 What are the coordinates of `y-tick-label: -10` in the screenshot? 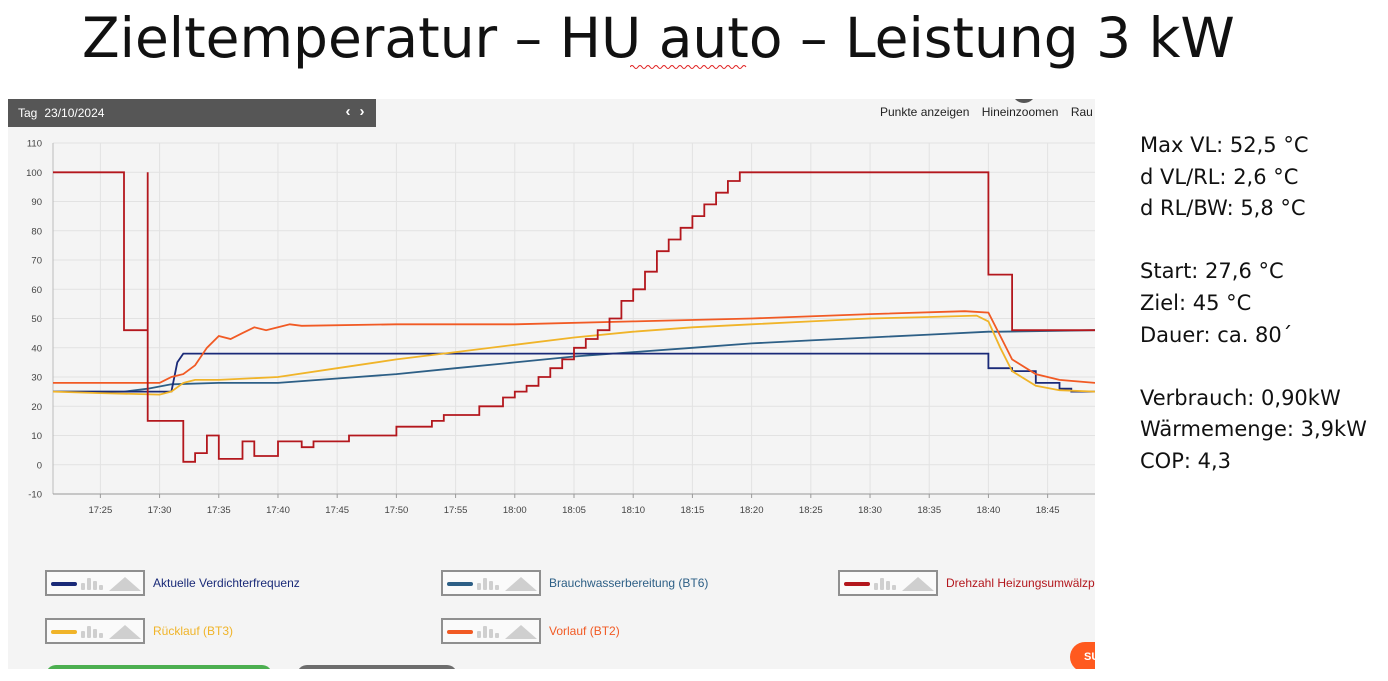 It's located at (35, 495).